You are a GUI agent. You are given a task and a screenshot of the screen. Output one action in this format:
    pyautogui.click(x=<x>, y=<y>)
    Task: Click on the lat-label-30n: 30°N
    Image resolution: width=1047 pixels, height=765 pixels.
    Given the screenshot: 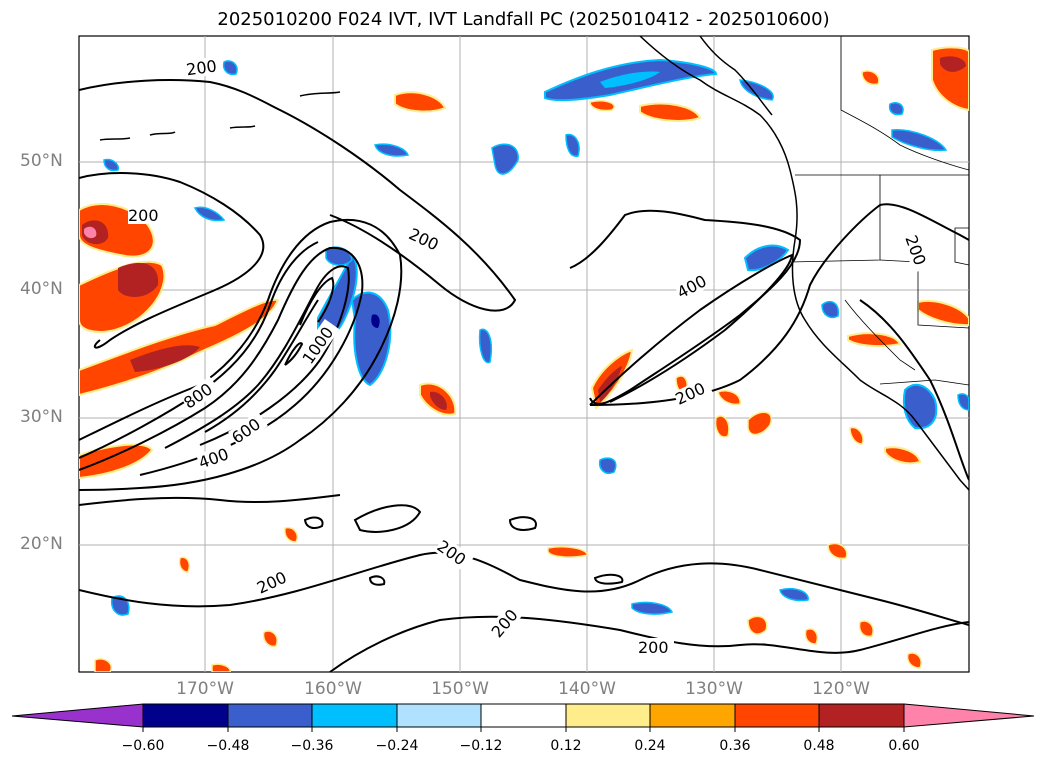 What is the action you would take?
    pyautogui.click(x=41, y=417)
    